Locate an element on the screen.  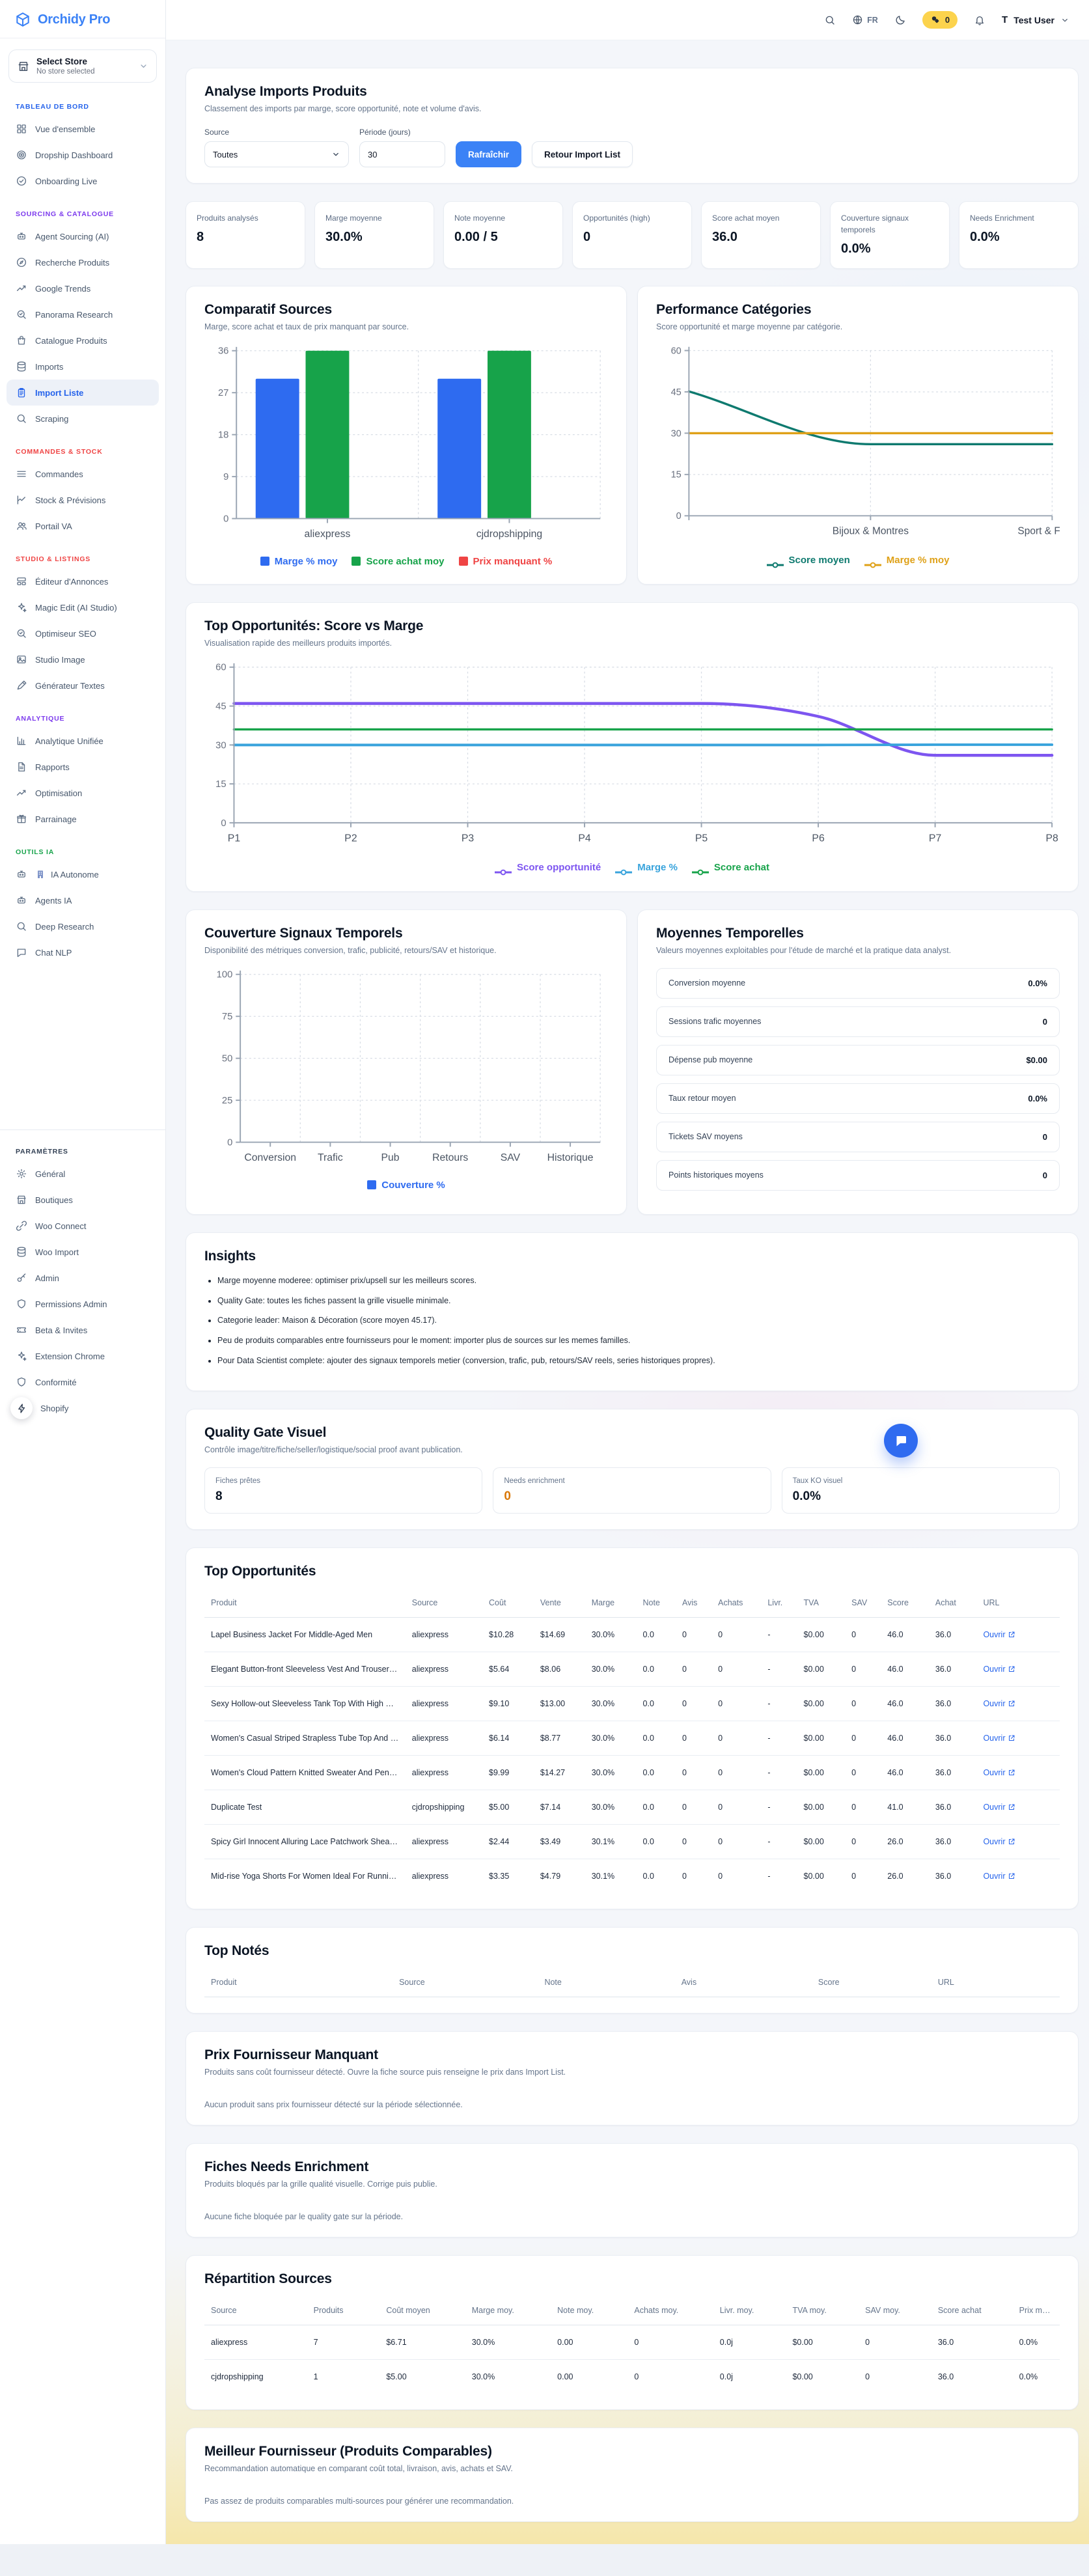
legend-item: Couverture % is located at coordinates (406, 1185).